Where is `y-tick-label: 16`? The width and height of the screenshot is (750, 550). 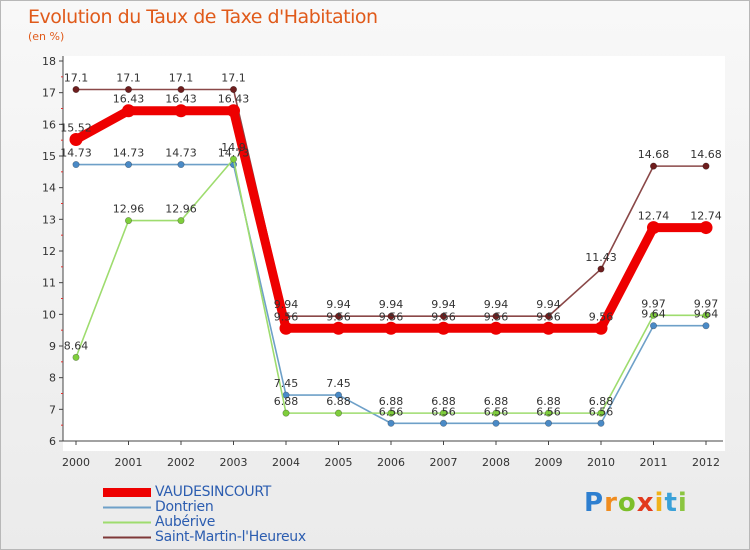
y-tick-label: 16 is located at coordinates (49, 124).